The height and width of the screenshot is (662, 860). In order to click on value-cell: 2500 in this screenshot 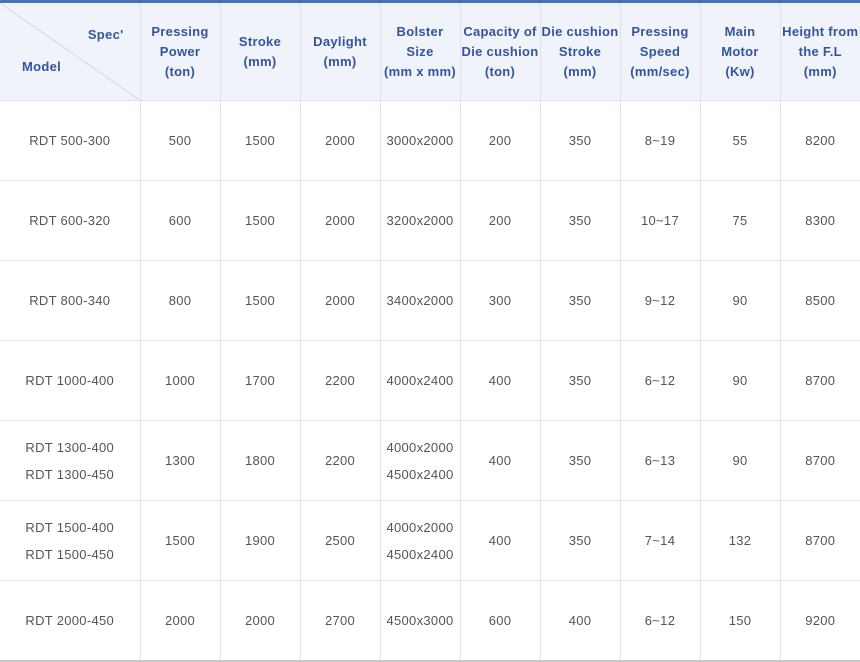, I will do `click(340, 540)`.